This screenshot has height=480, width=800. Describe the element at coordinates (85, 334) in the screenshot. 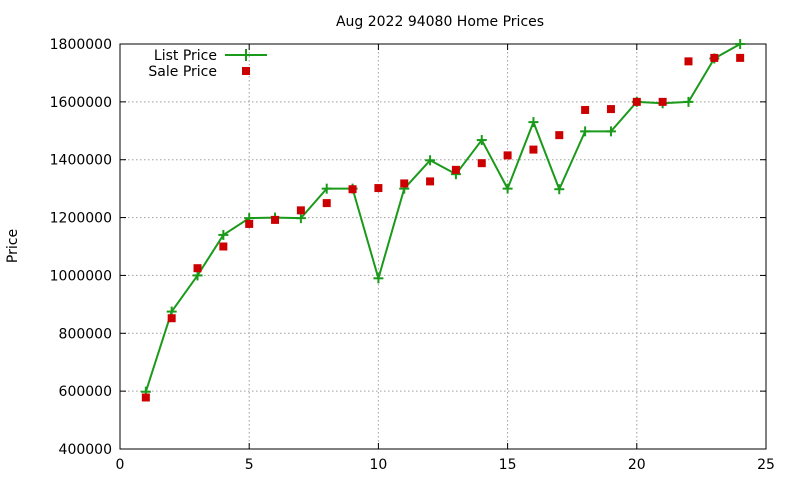

I see `y-tick-label: 800000` at that location.